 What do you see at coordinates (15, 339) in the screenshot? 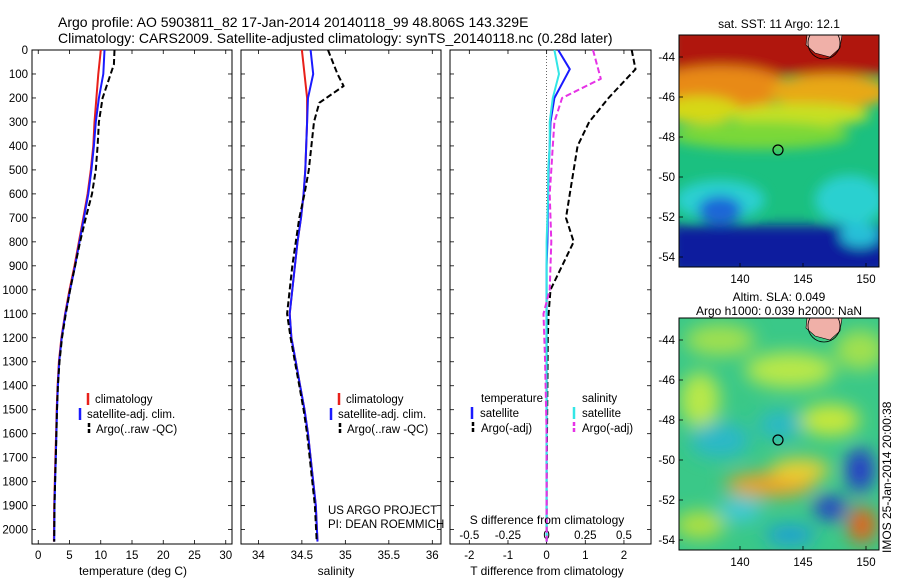
I see `depth-tick-label: 1200` at bounding box center [15, 339].